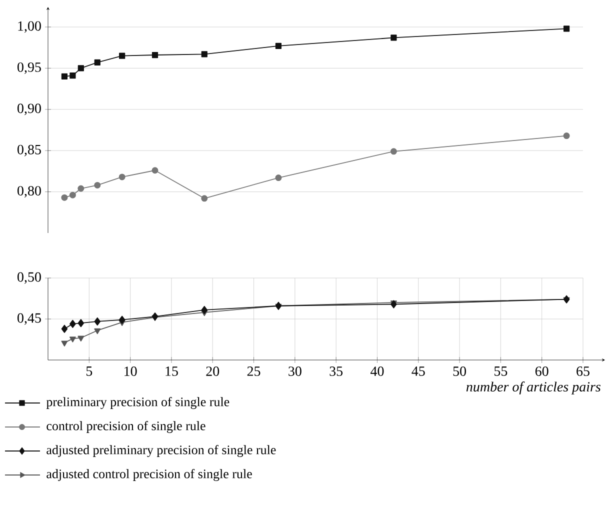 The width and height of the screenshot is (613, 507). I want to click on x-tick-label: 45, so click(418, 371).